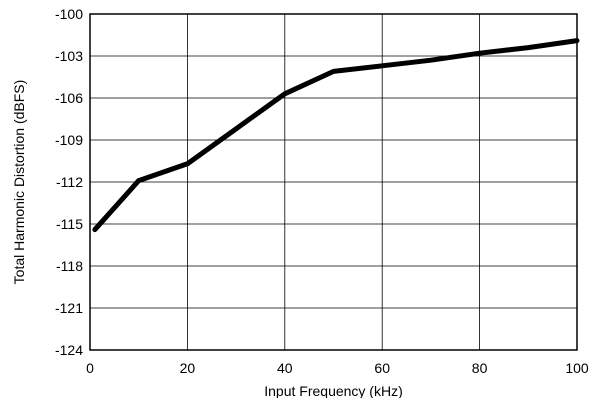 This screenshot has width=595, height=398. What do you see at coordinates (285, 368) in the screenshot?
I see `x-tick-label: 40` at bounding box center [285, 368].